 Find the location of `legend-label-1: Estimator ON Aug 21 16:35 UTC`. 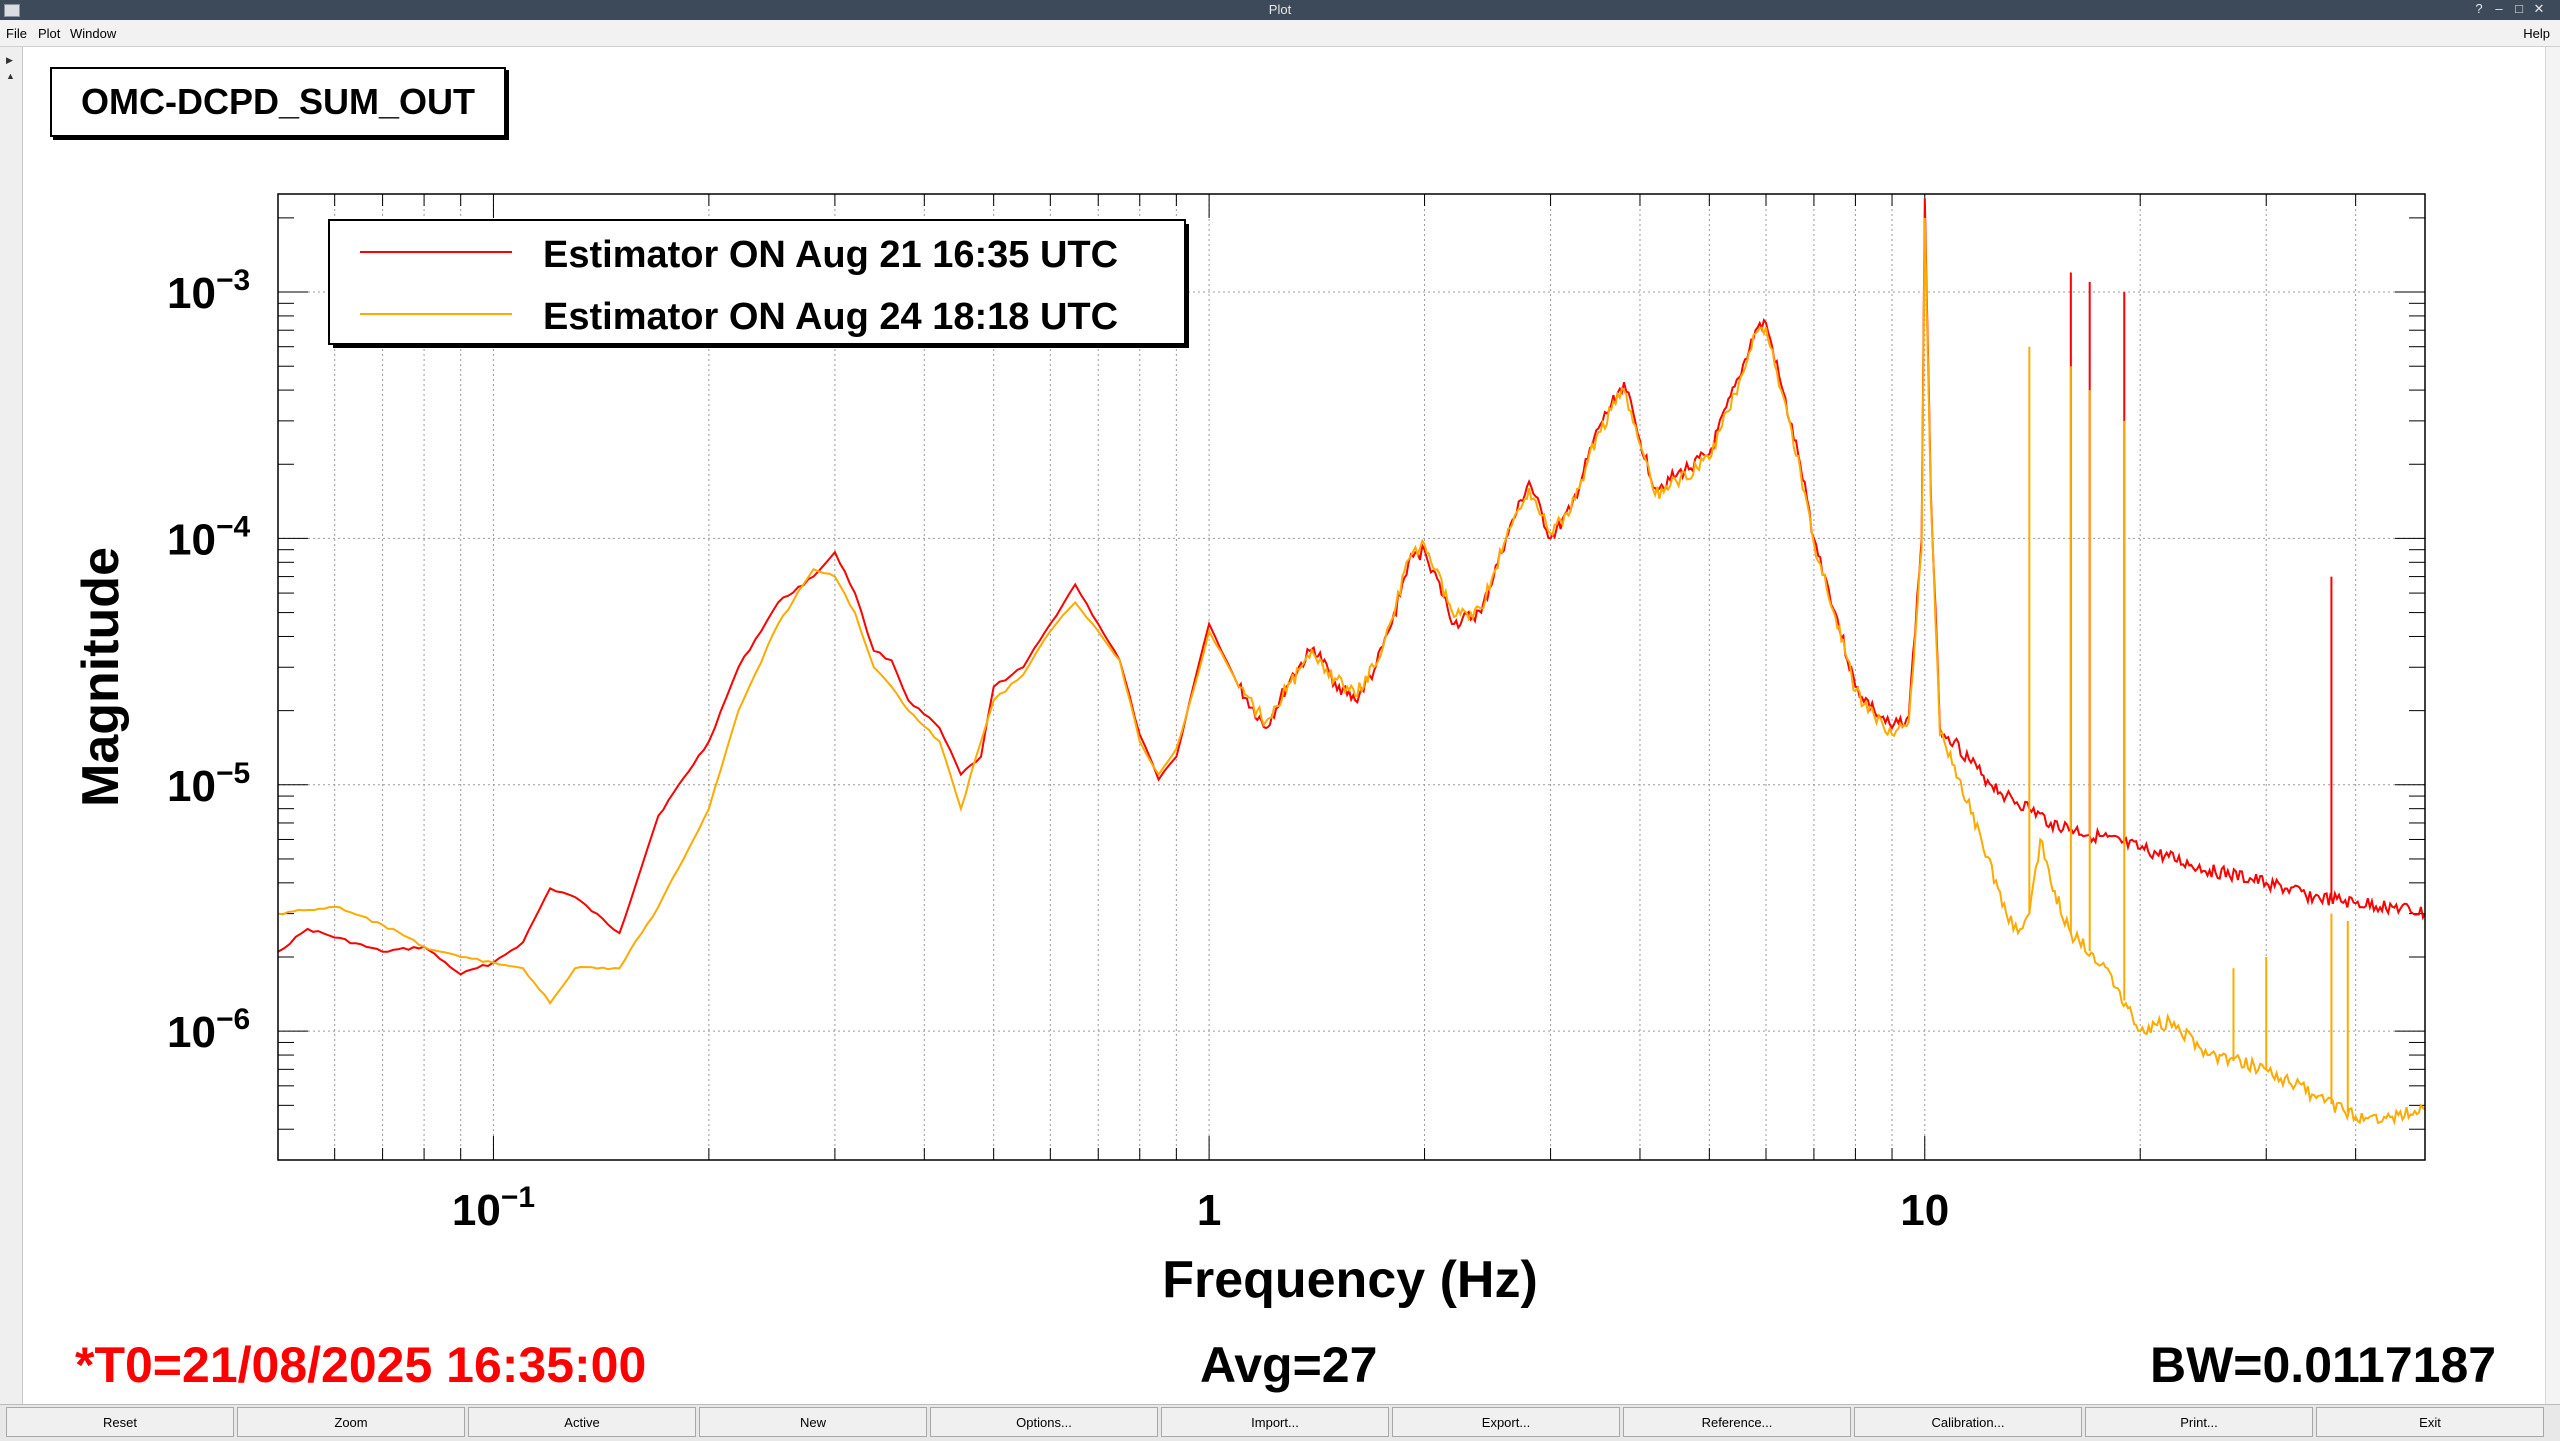

legend-label-1: Estimator ON Aug 21 16:35 UTC is located at coordinates (830, 255).